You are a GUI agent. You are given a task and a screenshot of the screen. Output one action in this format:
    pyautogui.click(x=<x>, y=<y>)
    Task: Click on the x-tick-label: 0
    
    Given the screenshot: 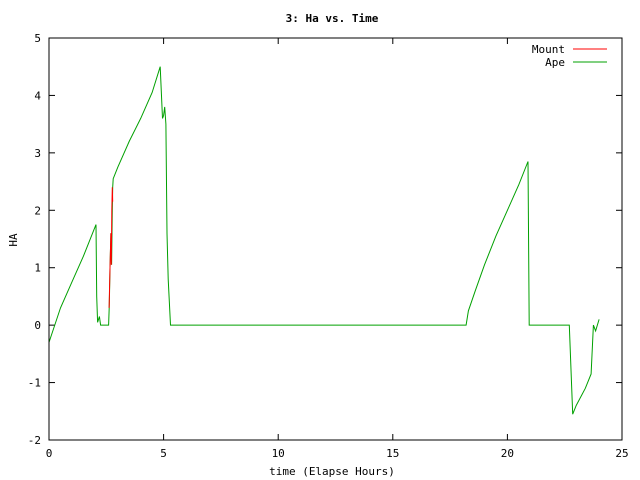 What is the action you would take?
    pyautogui.click(x=49, y=453)
    